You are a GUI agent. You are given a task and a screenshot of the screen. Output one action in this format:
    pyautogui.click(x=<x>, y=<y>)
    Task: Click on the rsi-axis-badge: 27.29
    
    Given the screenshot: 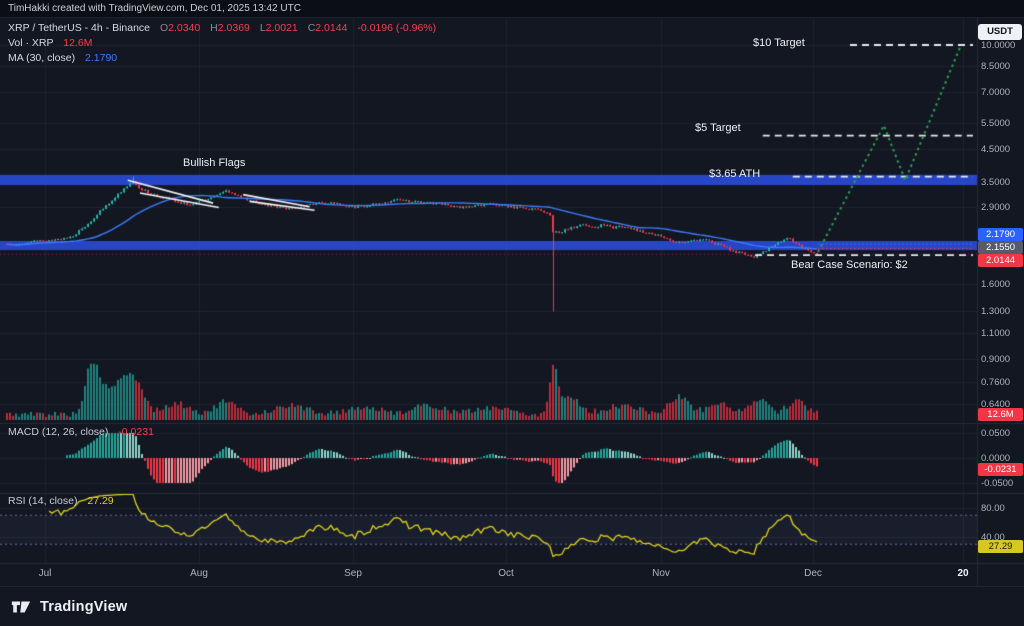 What is the action you would take?
    pyautogui.click(x=1000, y=546)
    